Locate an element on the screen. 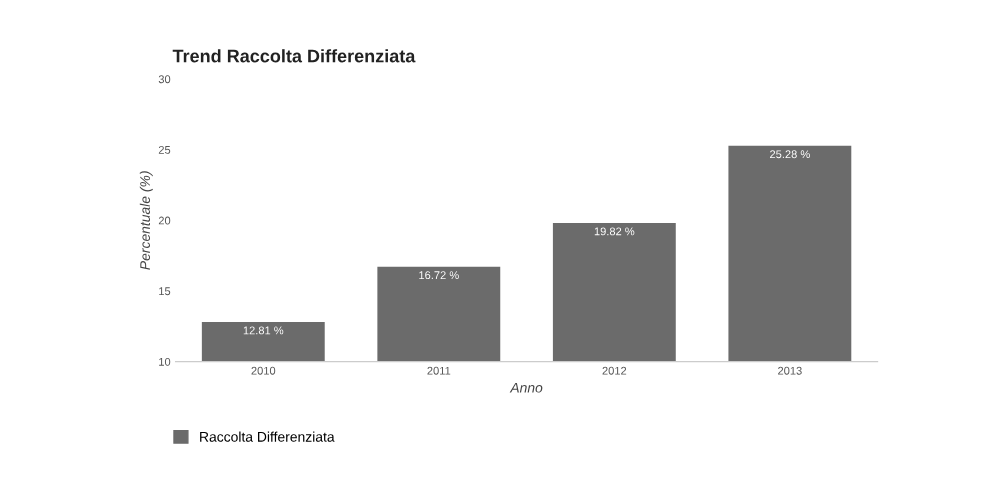  text: 12.81 % is located at coordinates (263, 330).